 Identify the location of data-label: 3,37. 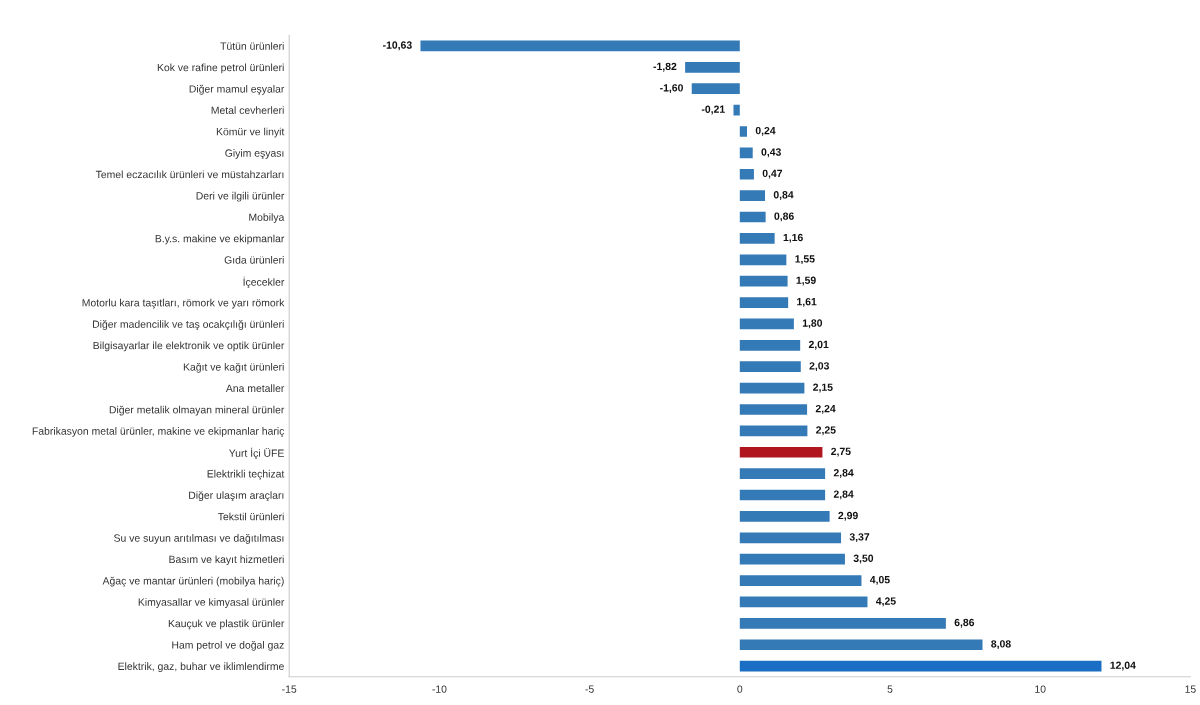
(859, 538).